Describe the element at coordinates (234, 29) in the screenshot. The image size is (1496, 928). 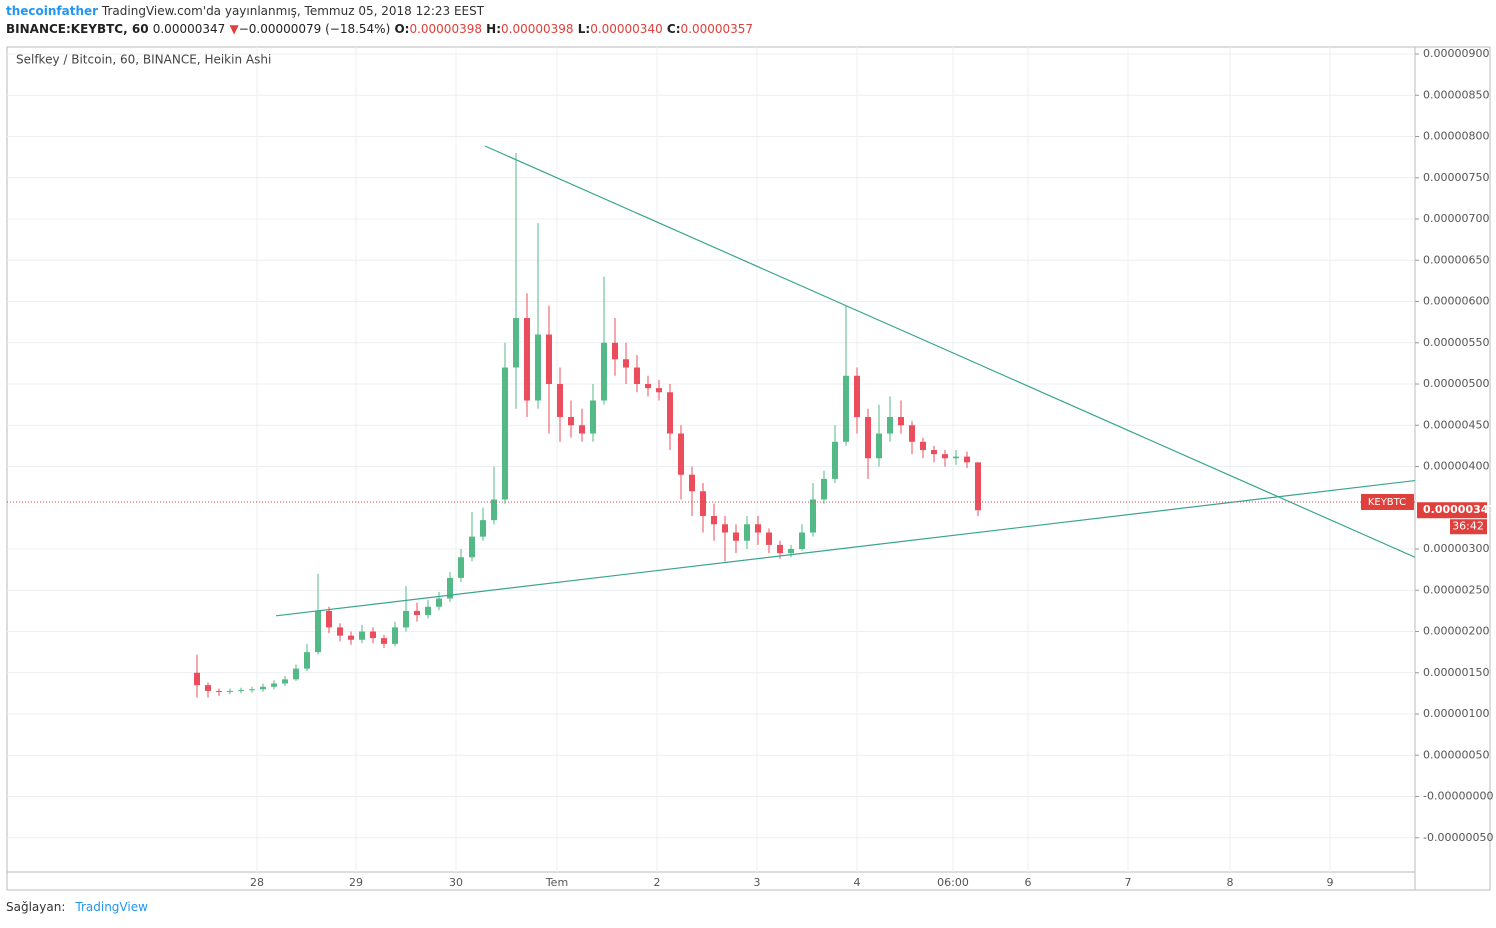
I see `arrow: ▼` at that location.